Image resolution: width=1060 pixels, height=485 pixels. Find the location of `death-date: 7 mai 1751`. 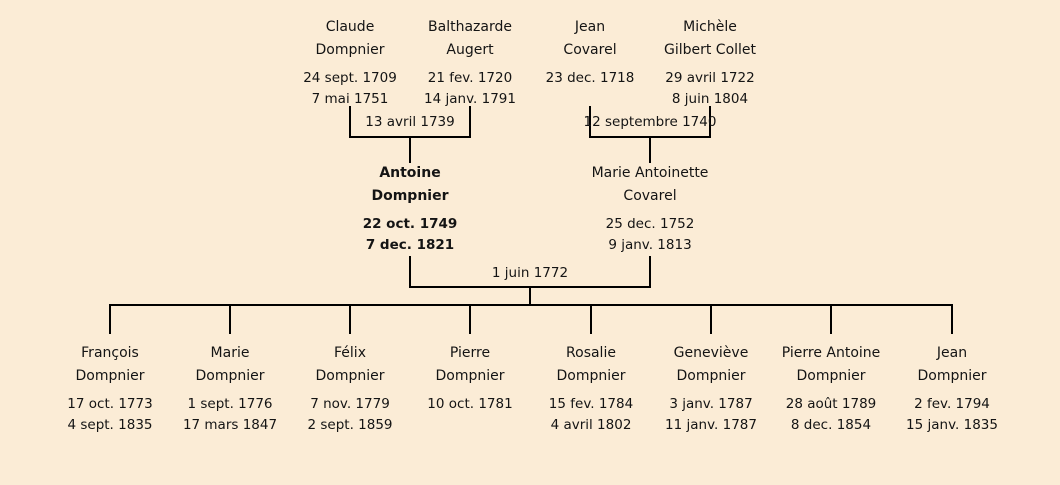

death-date: 7 mai 1751 is located at coordinates (350, 99).